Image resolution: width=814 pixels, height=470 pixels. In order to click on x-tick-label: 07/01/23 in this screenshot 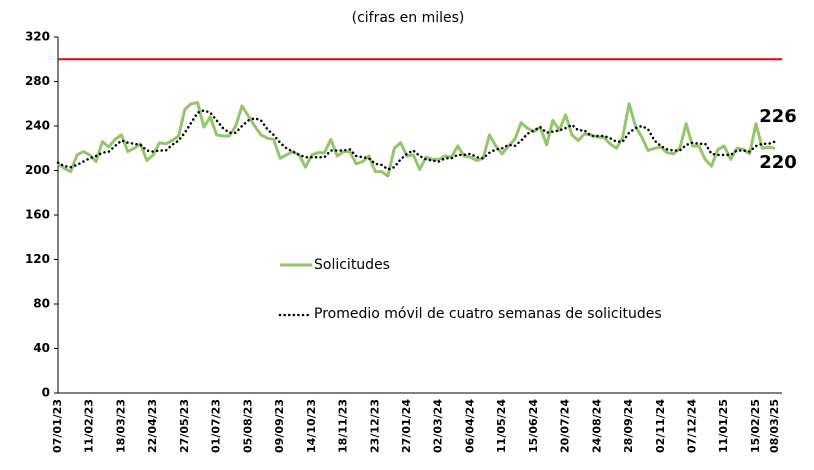, I will do `click(57, 426)`.